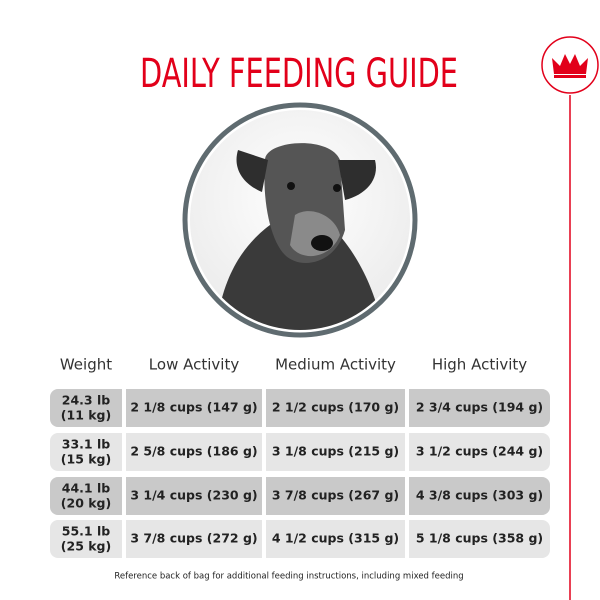 This screenshot has height=600, width=600. What do you see at coordinates (86, 400) in the screenshot?
I see `weight-lb: 24.3 lb` at bounding box center [86, 400].